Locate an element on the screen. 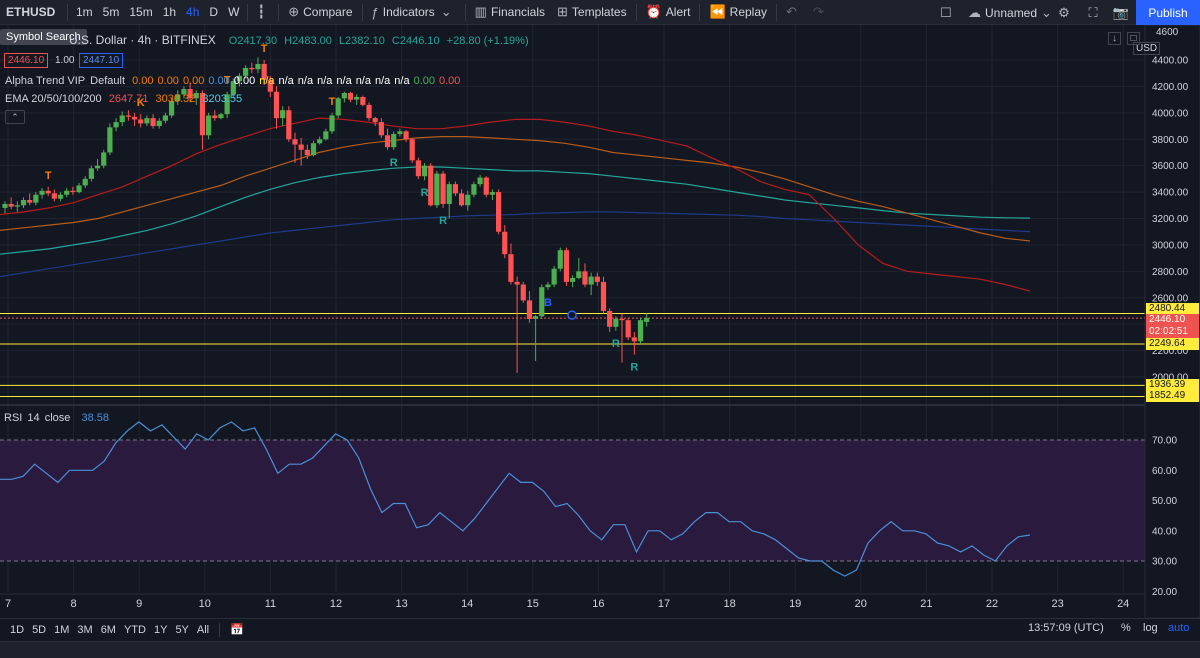 This screenshot has width=1200, height=658. log-toggle: log is located at coordinates (1150, 628).